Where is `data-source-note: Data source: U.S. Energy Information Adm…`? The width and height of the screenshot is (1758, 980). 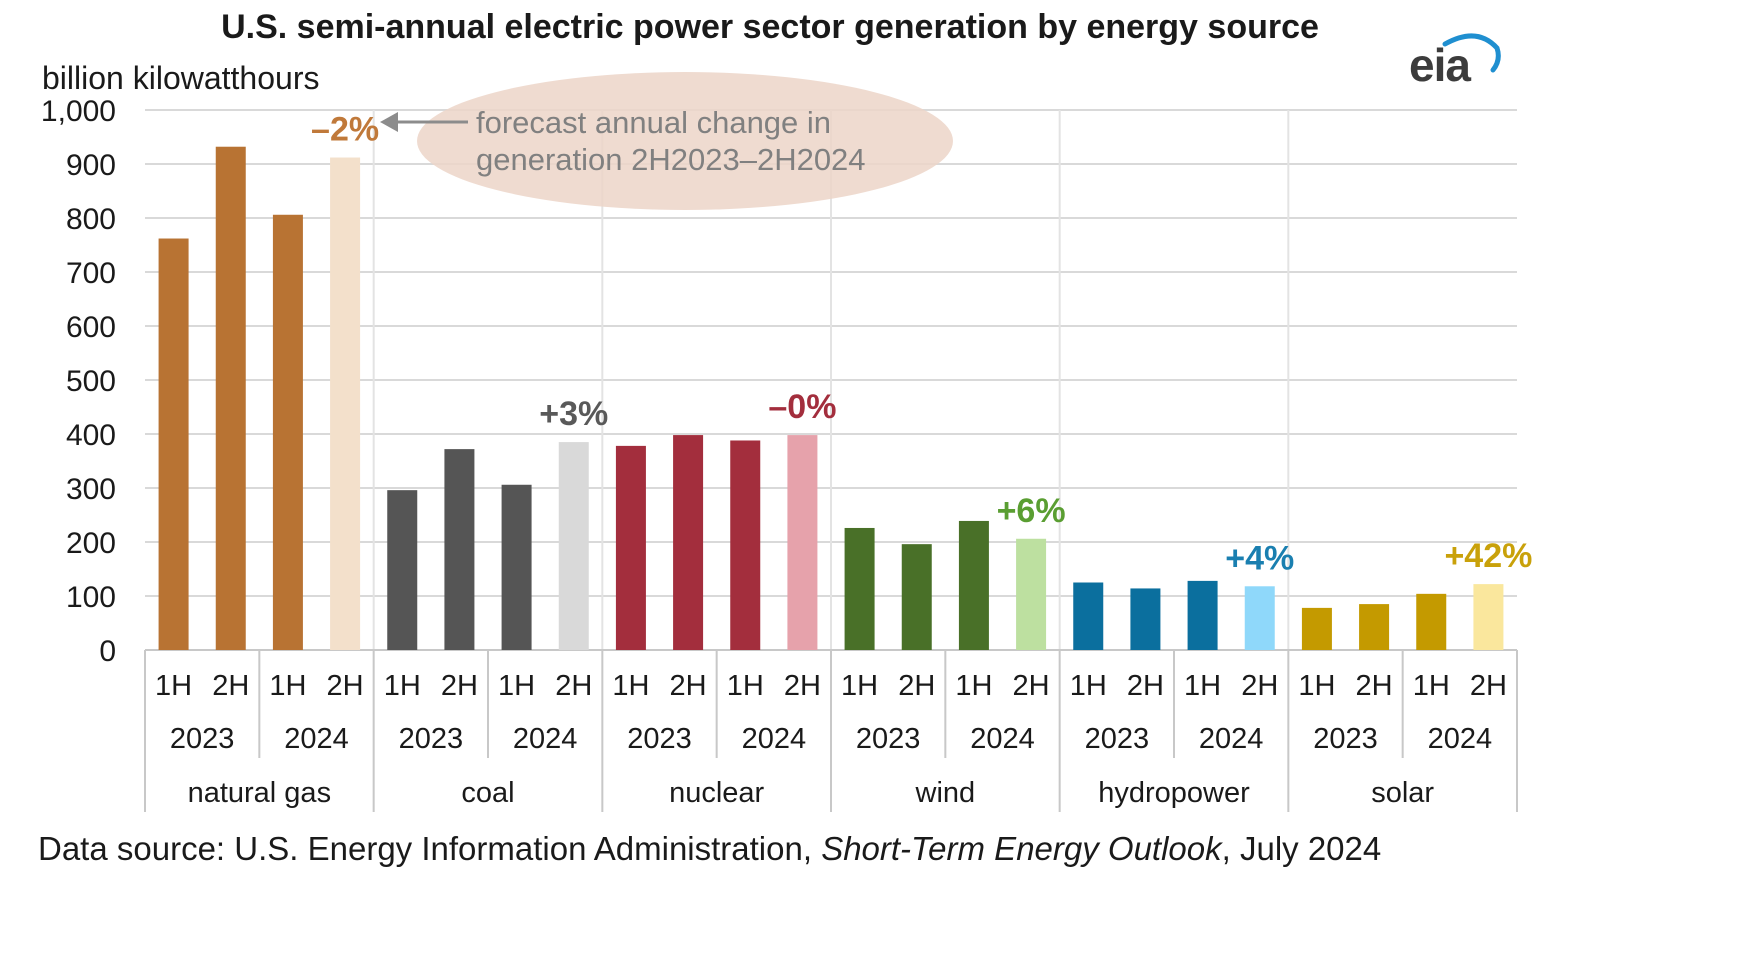
data-source-note: Data source: U.S. Energy Information Adm… is located at coordinates (709, 849).